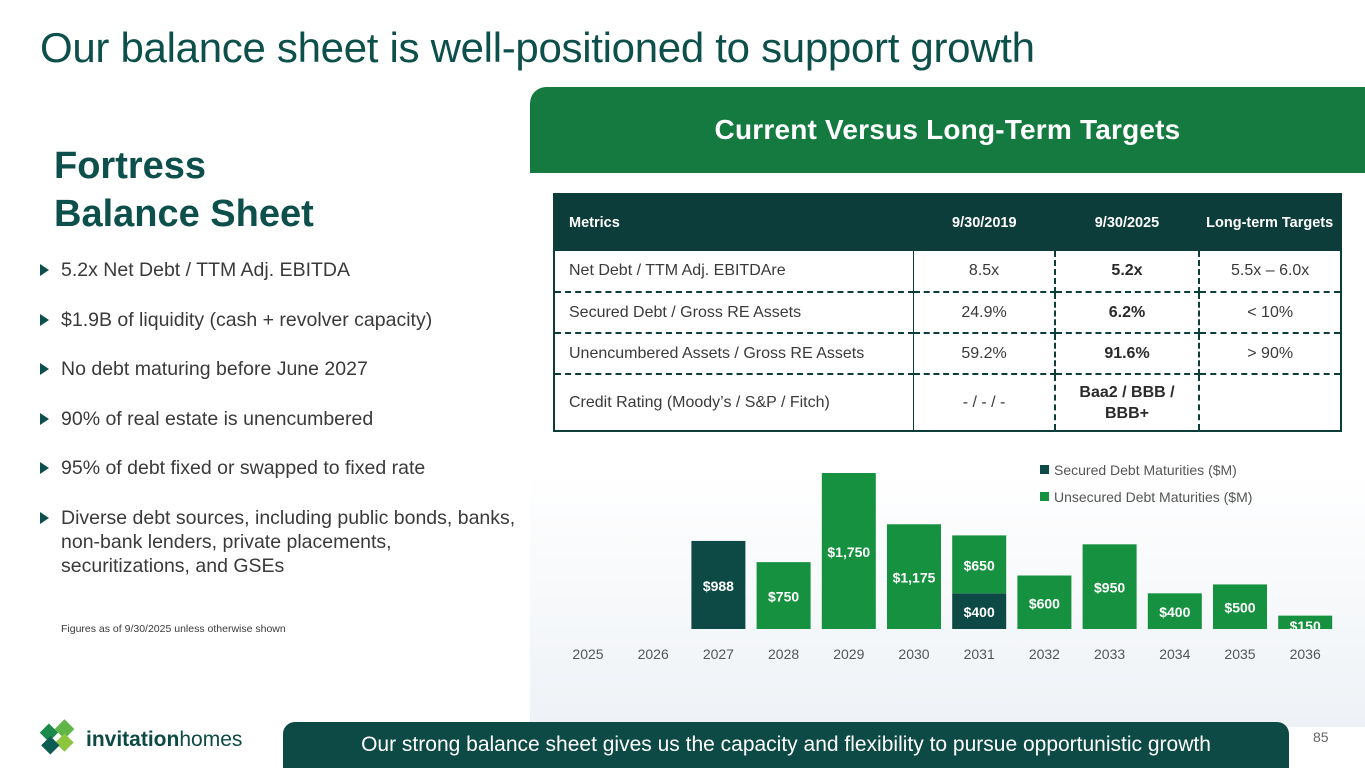 Image resolution: width=1365 pixels, height=768 pixels. Describe the element at coordinates (1270, 313) in the screenshot. I see `metric-target: < 10%` at that location.